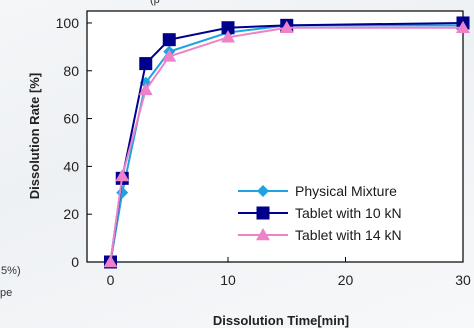 This screenshot has width=474, height=328. Describe the element at coordinates (111, 280) in the screenshot. I see `x-tick-label: 0` at that location.